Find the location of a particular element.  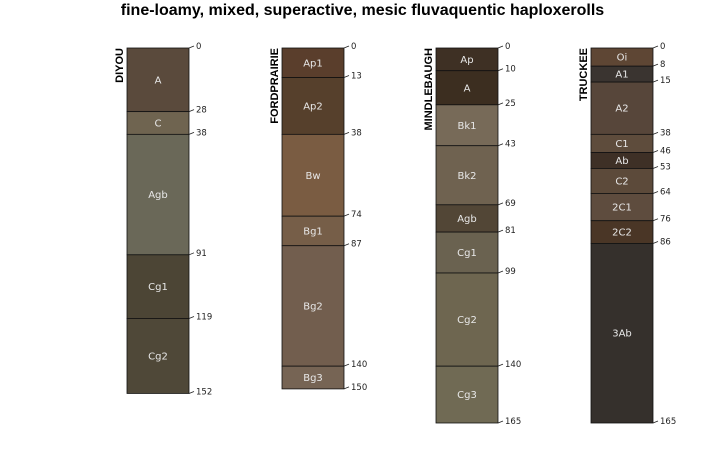

horizon-bk1 is located at coordinates (467, 125).